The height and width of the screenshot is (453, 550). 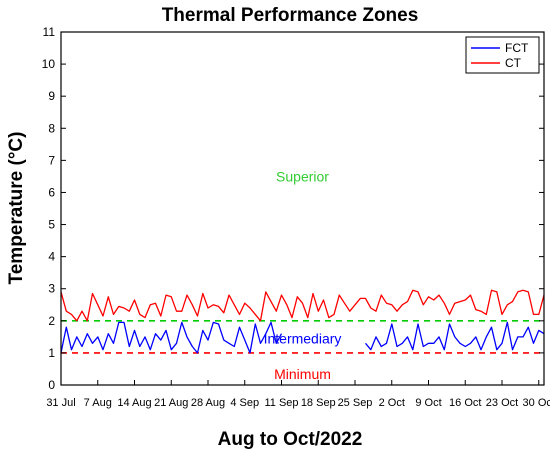 I want to click on x-tick-label: 16 Oct, so click(x=465, y=403).